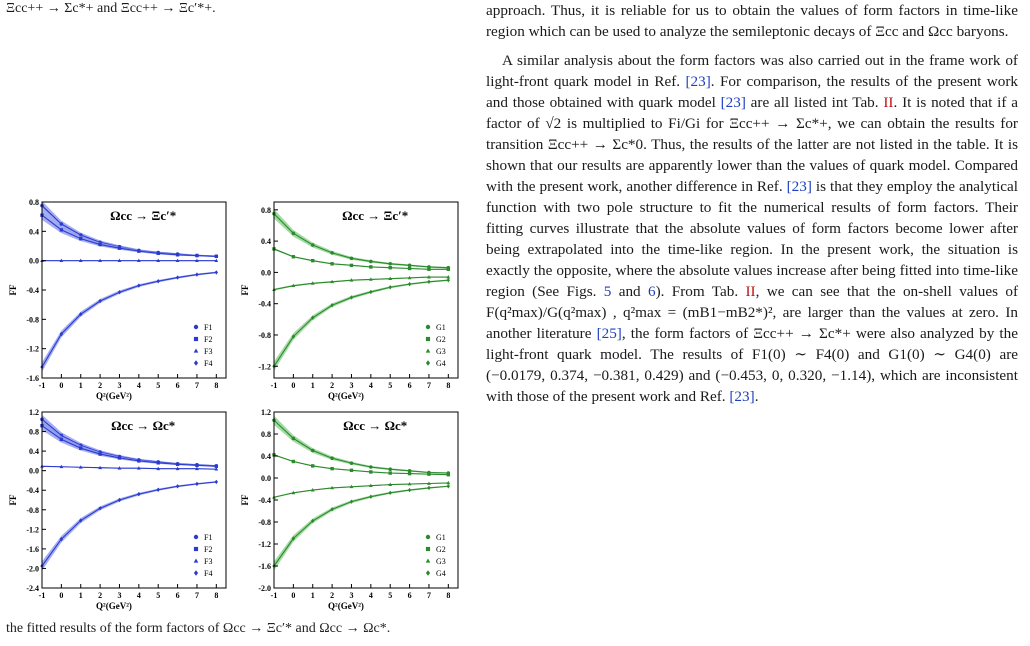 This screenshot has height=646, width=1030. What do you see at coordinates (266, 272) in the screenshot?
I see `y-tick-label: 0.0` at bounding box center [266, 272].